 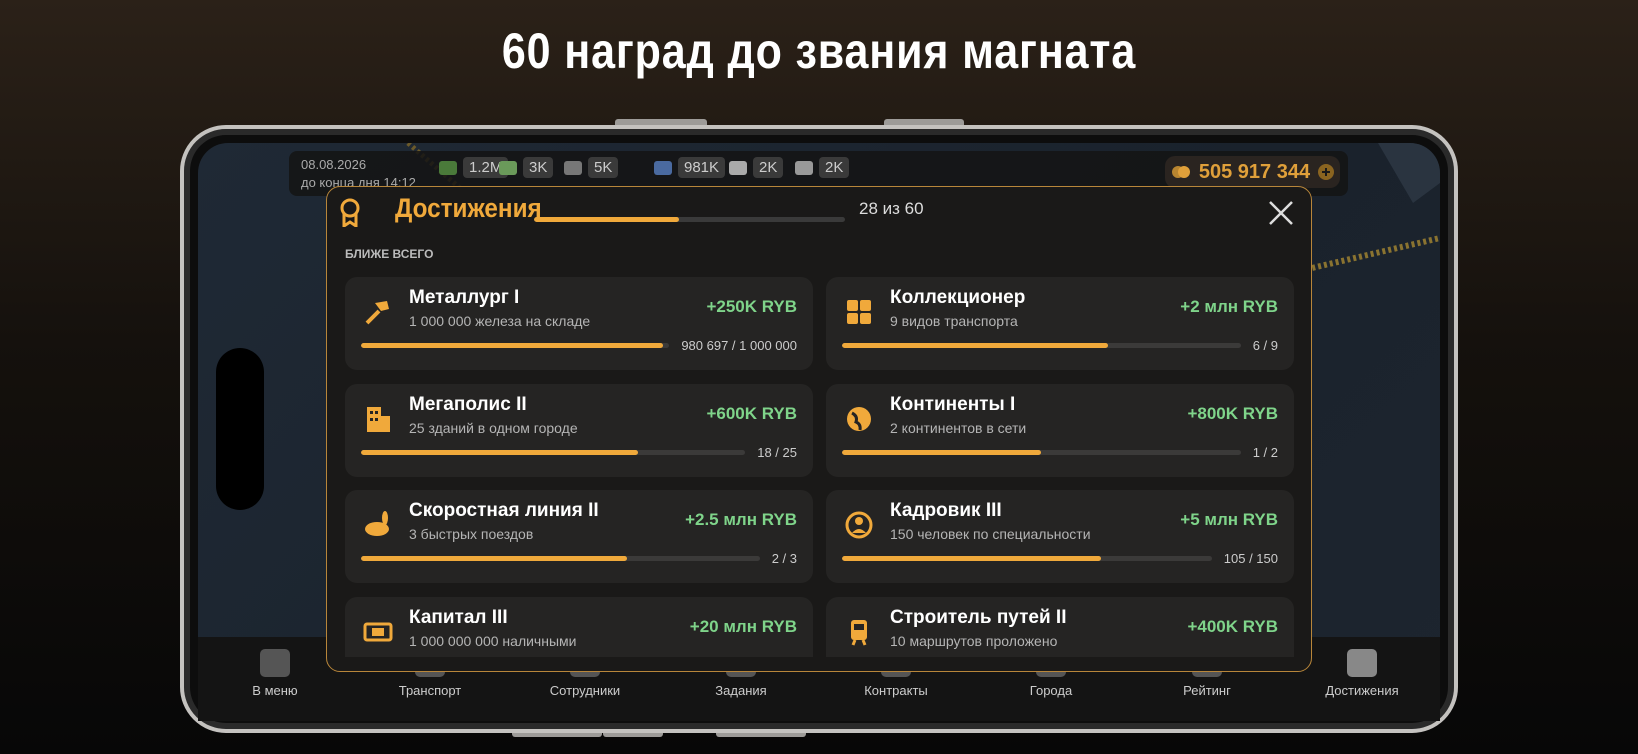 What do you see at coordinates (350, 212) in the screenshot?
I see `award-icon` at bounding box center [350, 212].